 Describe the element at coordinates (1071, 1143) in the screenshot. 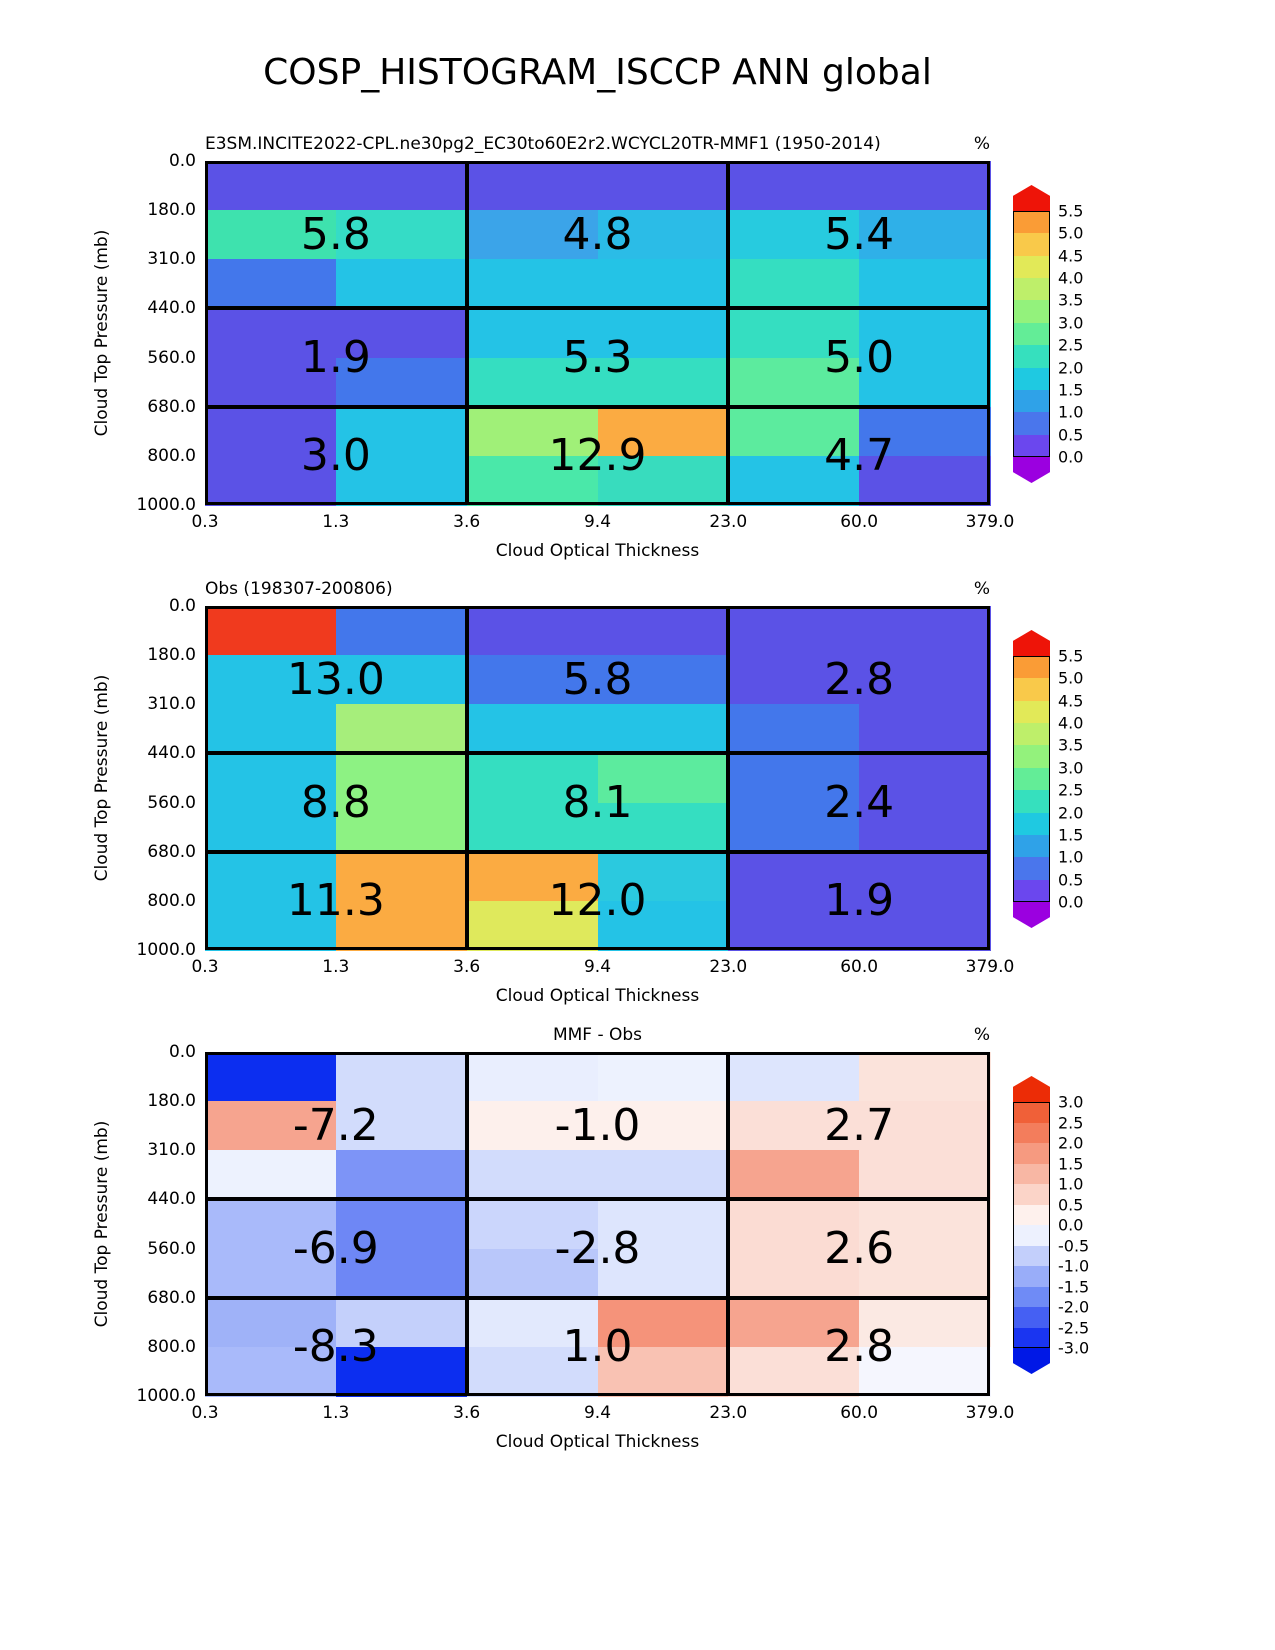

I see `colorbar-tick-label: 2.0` at that location.